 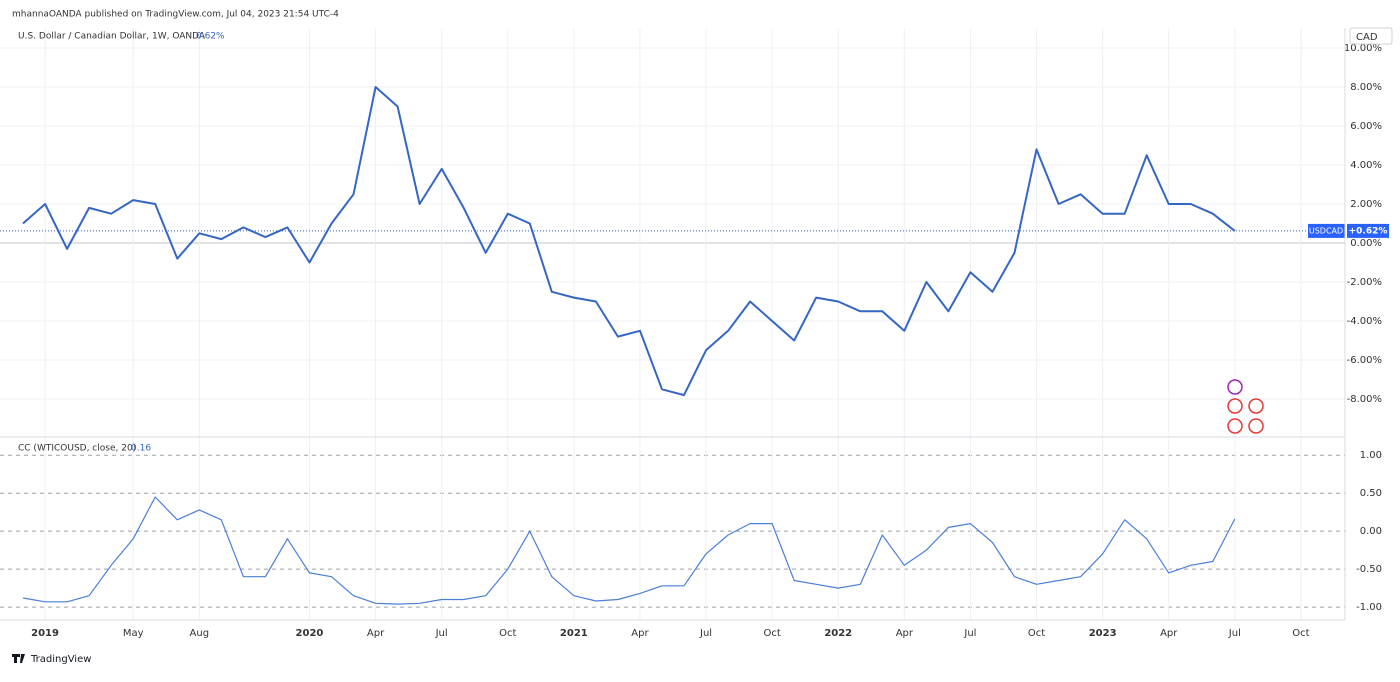 What do you see at coordinates (1364, 321) in the screenshot?
I see `y-tick-label: -4.00%` at bounding box center [1364, 321].